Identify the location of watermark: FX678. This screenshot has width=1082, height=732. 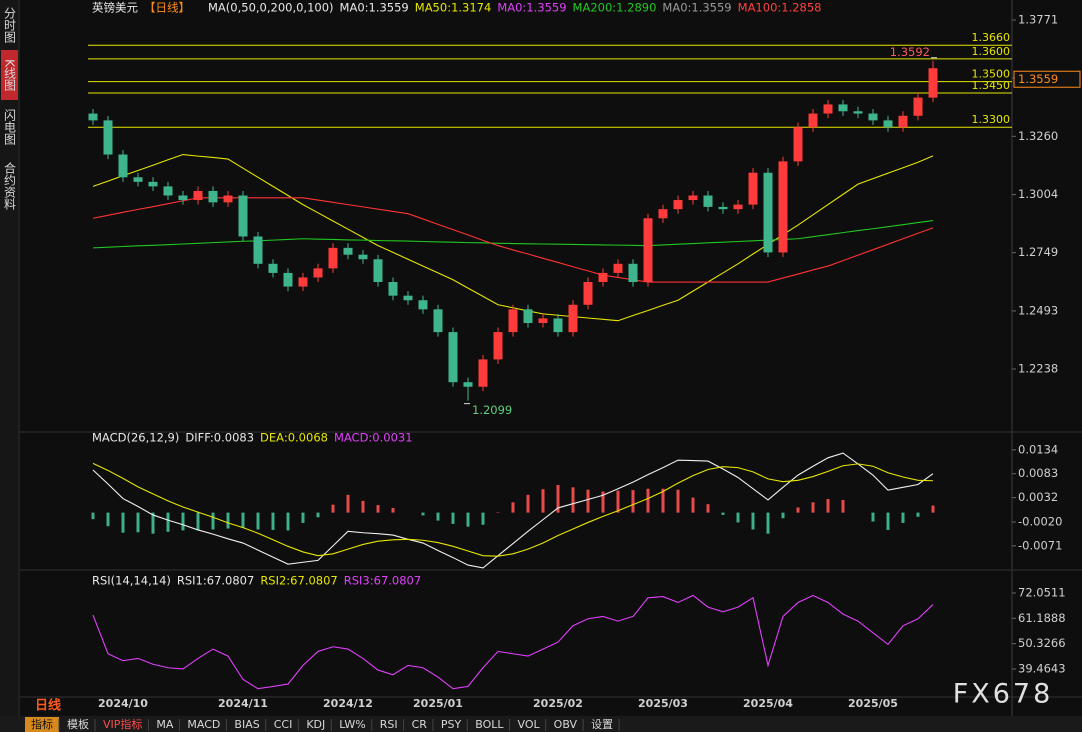
(1003, 694).